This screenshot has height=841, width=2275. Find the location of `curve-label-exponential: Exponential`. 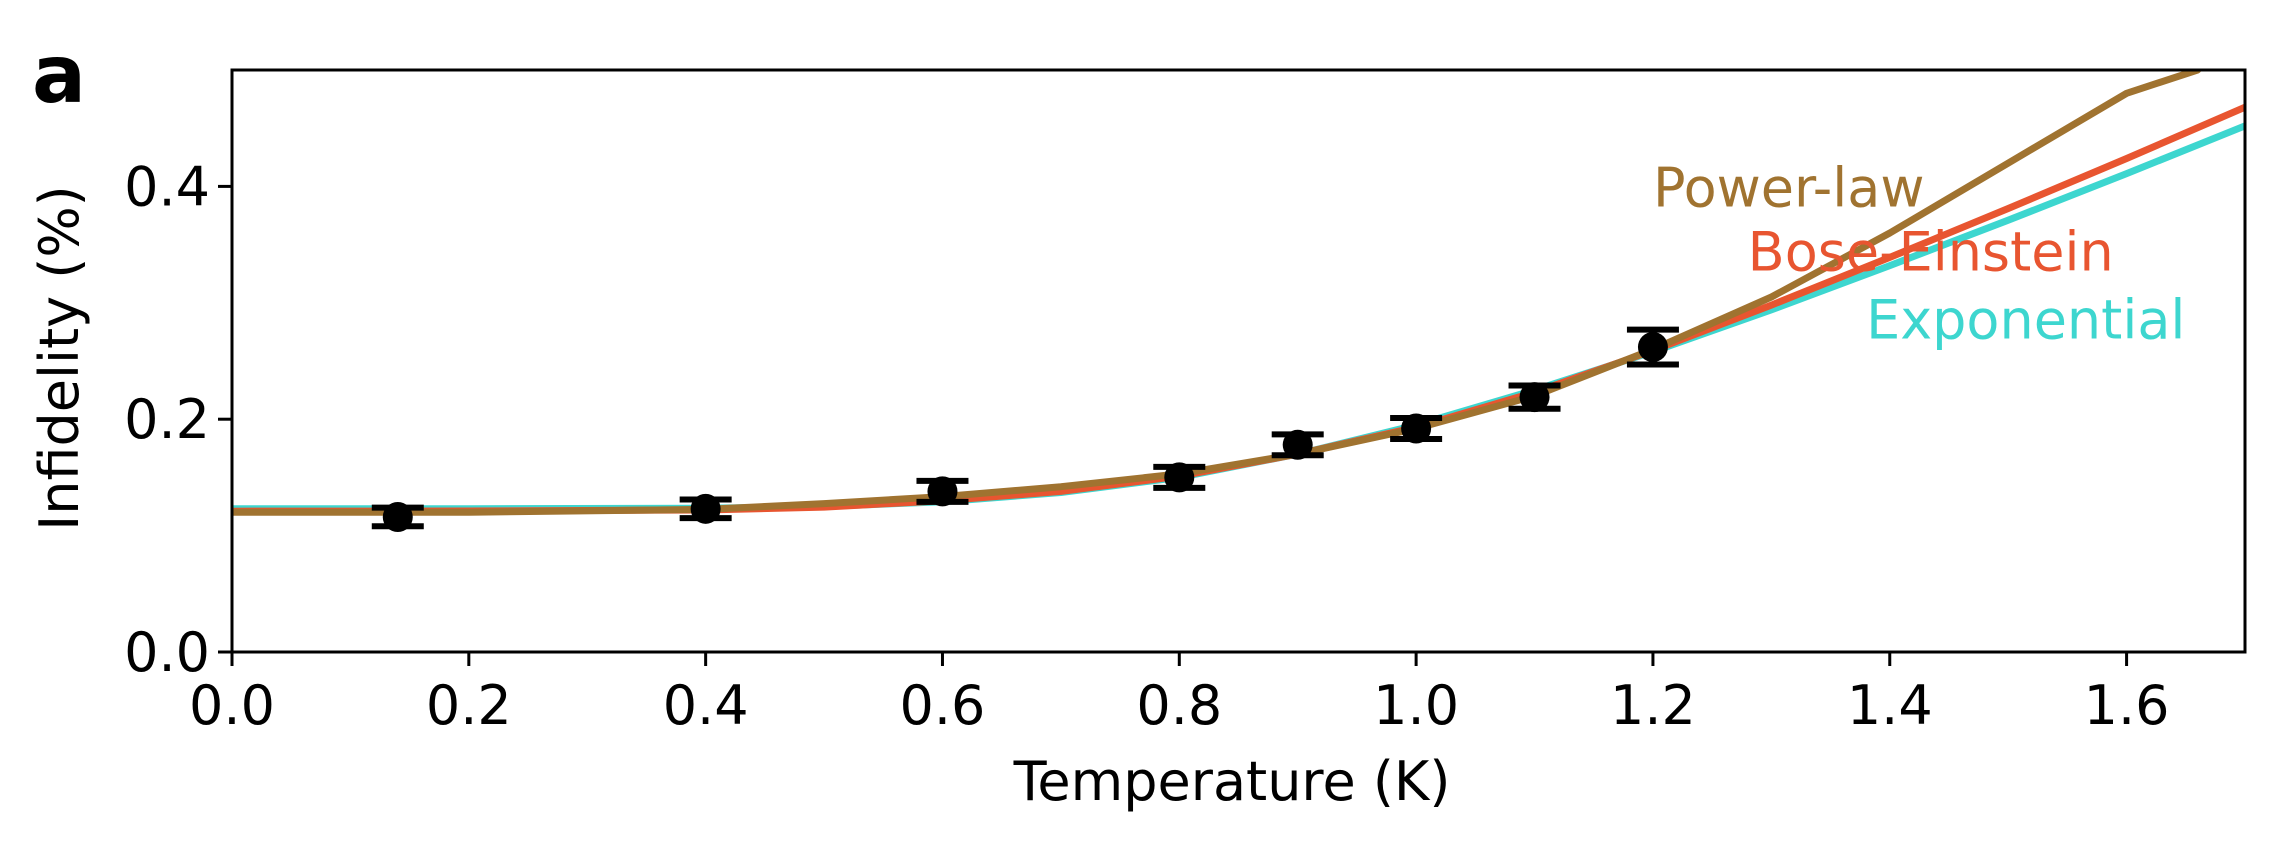

curve-label-exponential: Exponential is located at coordinates (2025, 319).